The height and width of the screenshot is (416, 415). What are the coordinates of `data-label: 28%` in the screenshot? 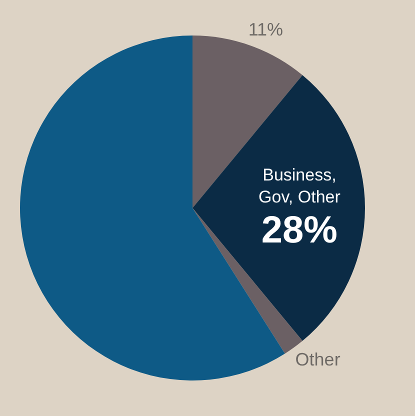 It's located at (299, 230).